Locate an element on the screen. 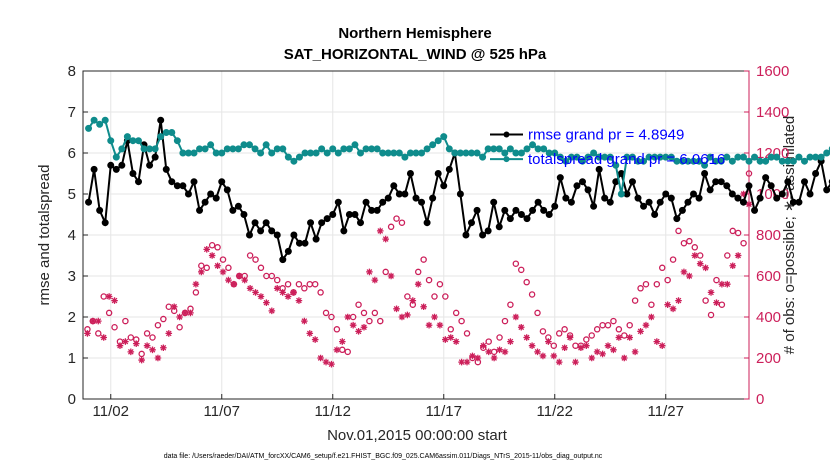  y-tick-label: 2 is located at coordinates (72, 317).